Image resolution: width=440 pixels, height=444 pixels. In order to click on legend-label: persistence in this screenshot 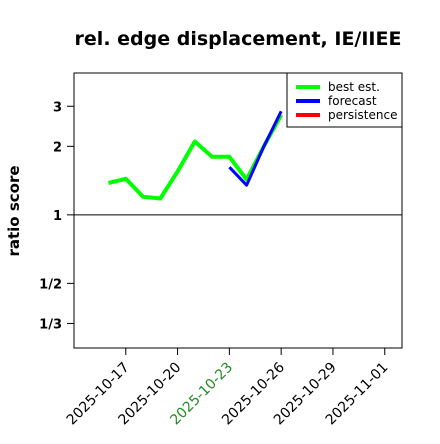, I will do `click(362, 115)`.